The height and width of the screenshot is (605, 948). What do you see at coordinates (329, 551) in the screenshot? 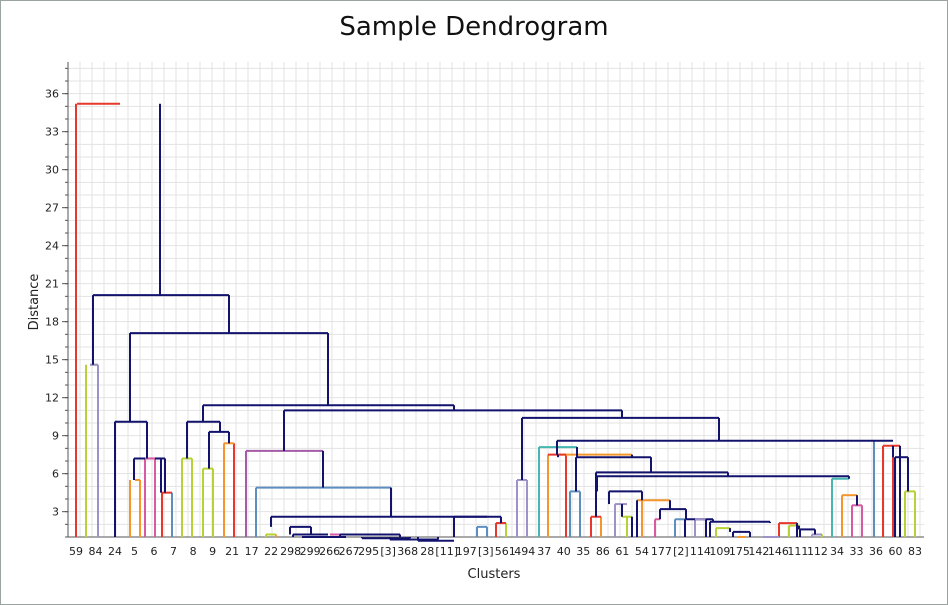
I see `leaf-label: 266` at bounding box center [329, 551].